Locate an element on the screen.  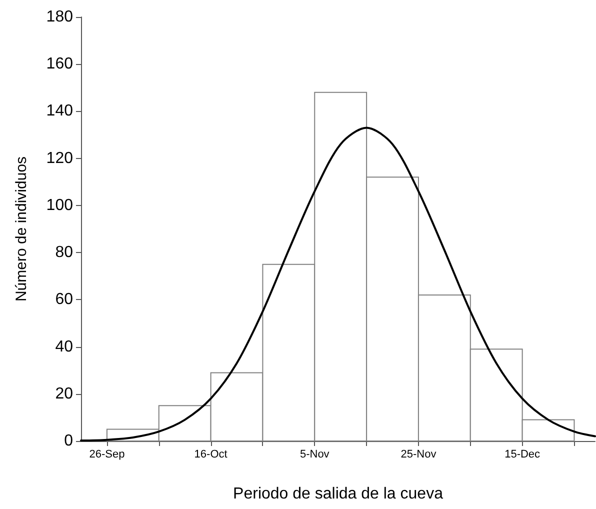
x-axis-title: Periodo de salida de la cueva is located at coordinates (338, 494).